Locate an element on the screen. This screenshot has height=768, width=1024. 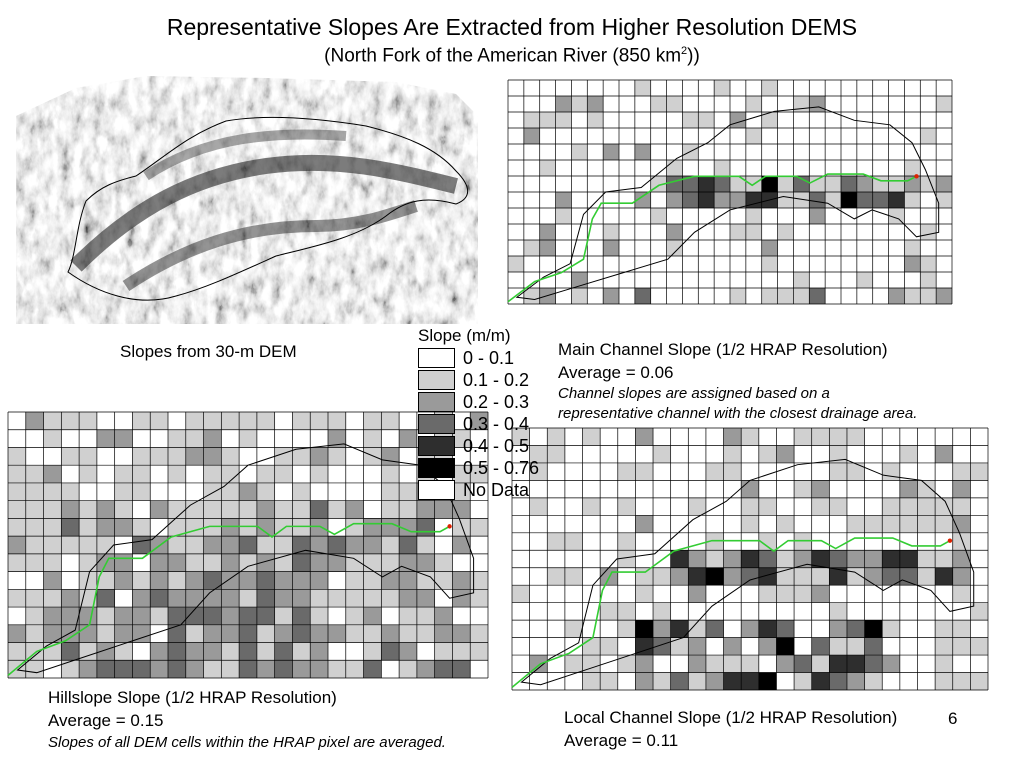
legend-swatch is located at coordinates (436, 402).